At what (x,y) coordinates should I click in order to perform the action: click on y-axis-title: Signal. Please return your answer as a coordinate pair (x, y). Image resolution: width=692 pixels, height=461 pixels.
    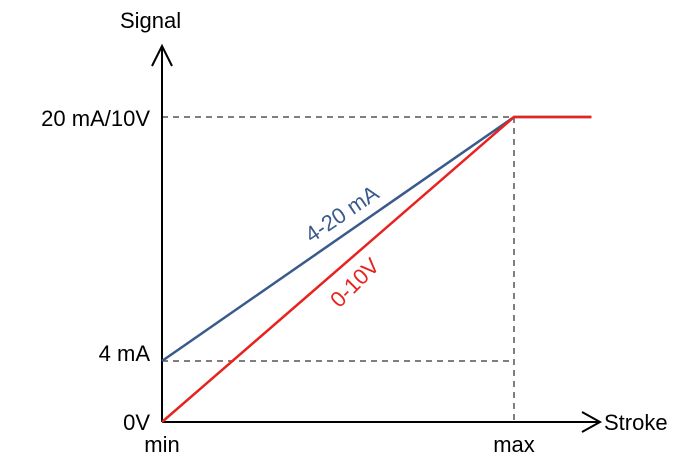
    Looking at the image, I should click on (150, 20).